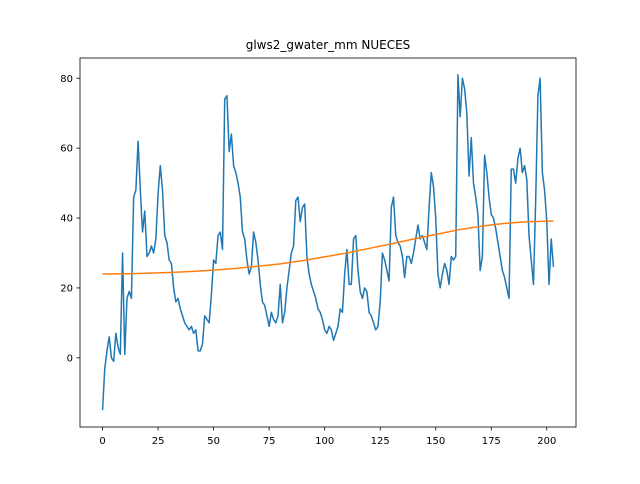  Describe the element at coordinates (328, 247) in the screenshot. I see `series-line` at that location.